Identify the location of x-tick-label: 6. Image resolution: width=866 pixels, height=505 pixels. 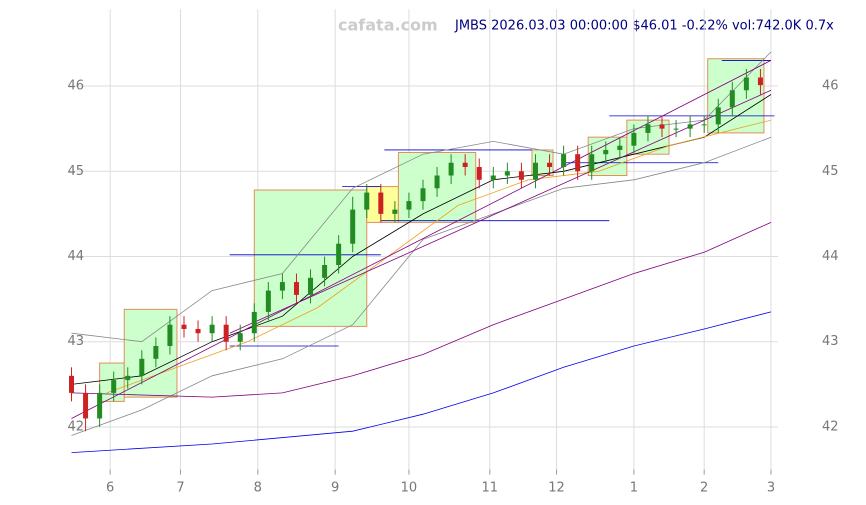
(110, 488).